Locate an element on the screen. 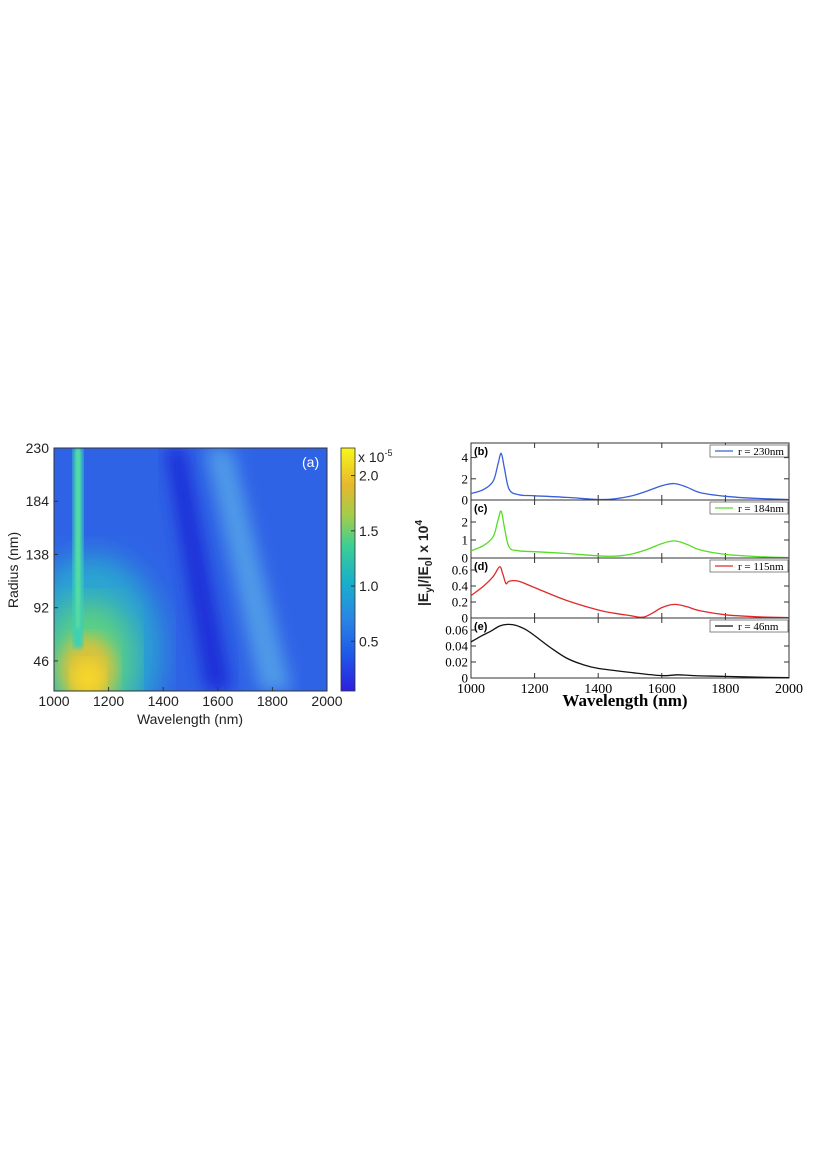 This screenshot has height=1157, width=817. heatmap-y-tick-label: 230 is located at coordinates (38, 448).